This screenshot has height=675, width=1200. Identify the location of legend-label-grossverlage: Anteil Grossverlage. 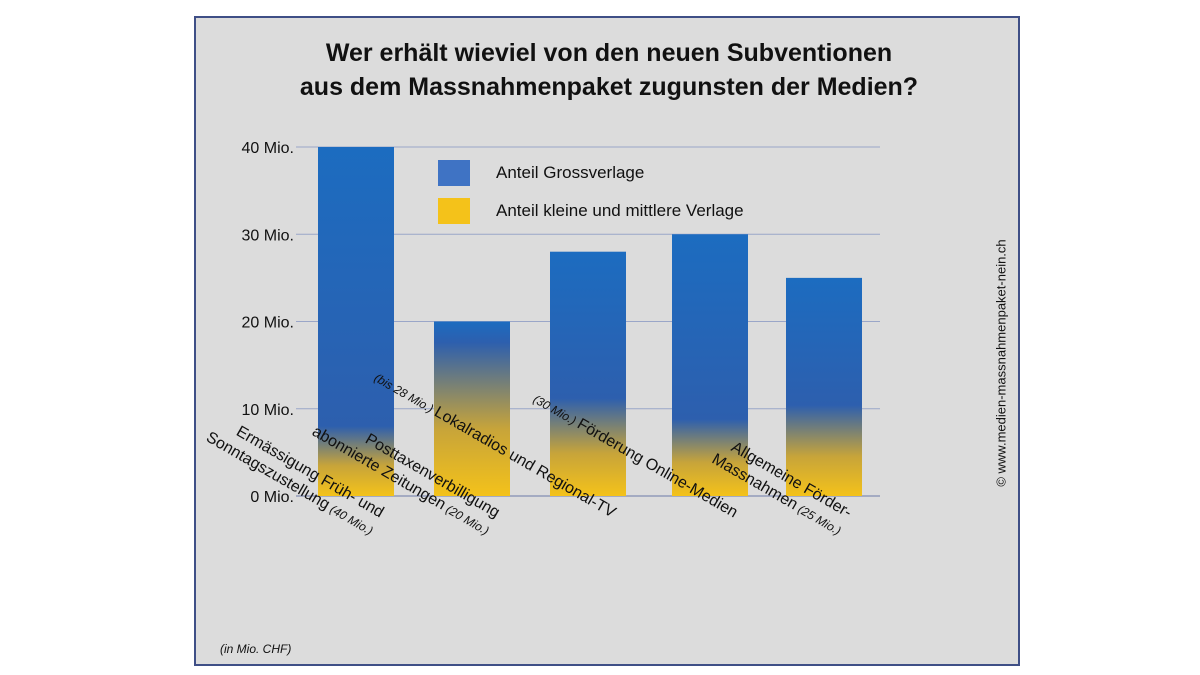
(570, 172).